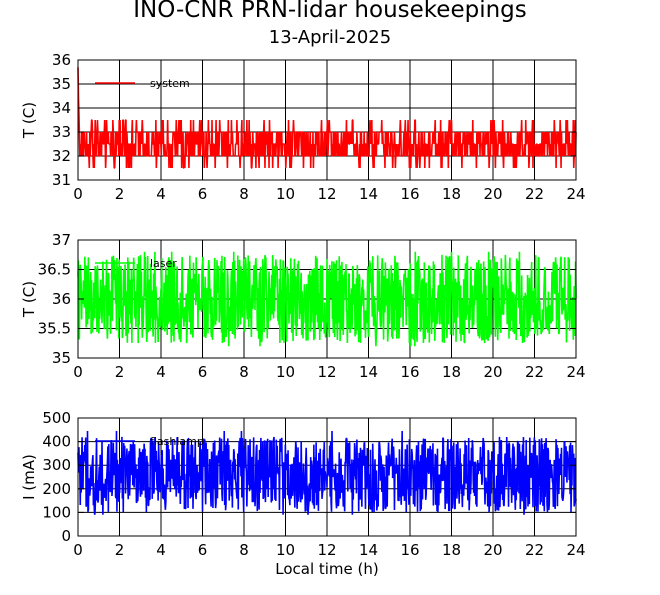  Describe the element at coordinates (54, 270) in the screenshot. I see `y-tick-label: 36.5` at that location.